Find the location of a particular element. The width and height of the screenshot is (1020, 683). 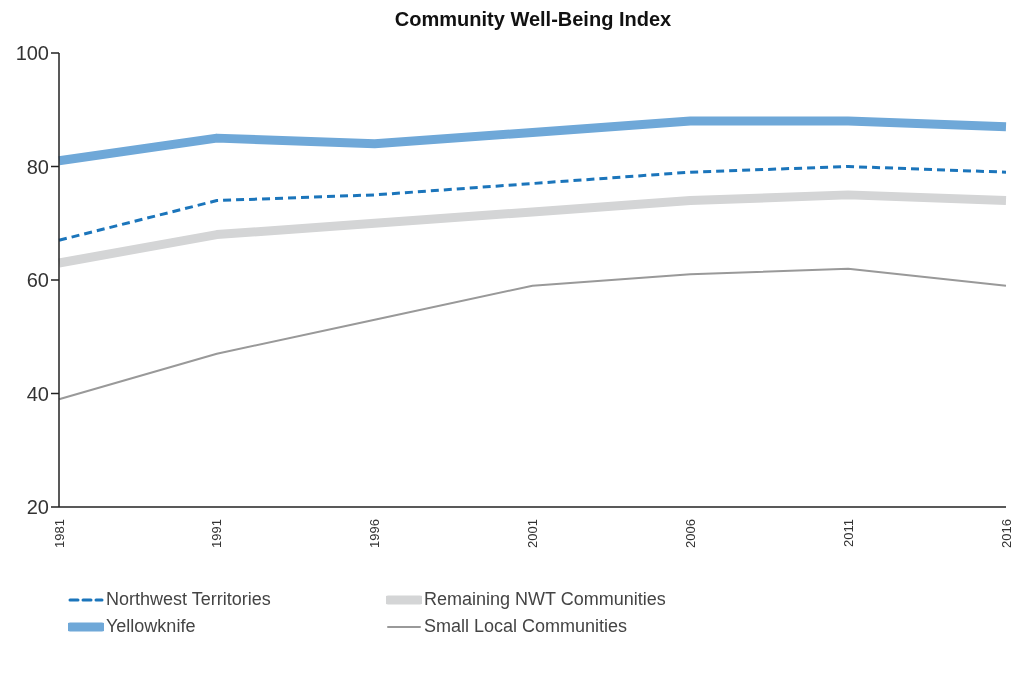

x-tick-label: 2001 is located at coordinates (532, 533).